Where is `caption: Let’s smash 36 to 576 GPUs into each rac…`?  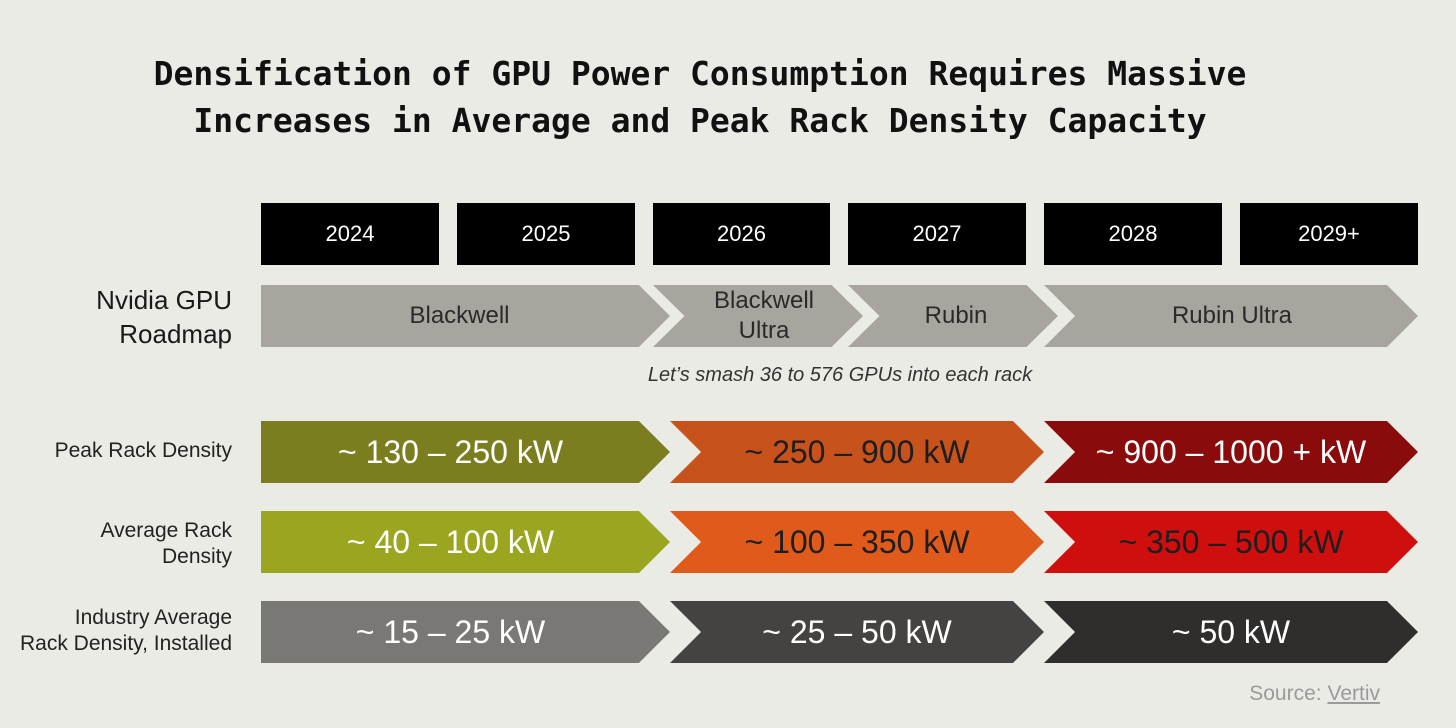
caption: Let’s smash 36 to 576 GPUs into each rac… is located at coordinates (840, 375).